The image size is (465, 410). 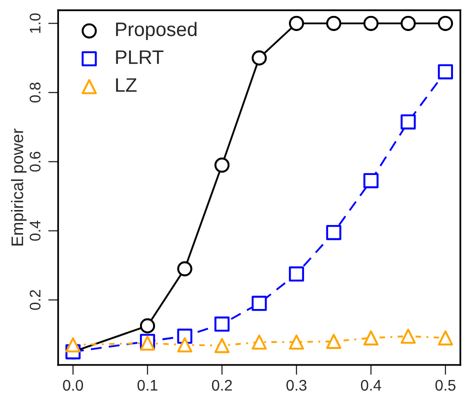 I want to click on x-tick-label: 0.0, so click(x=73, y=385).